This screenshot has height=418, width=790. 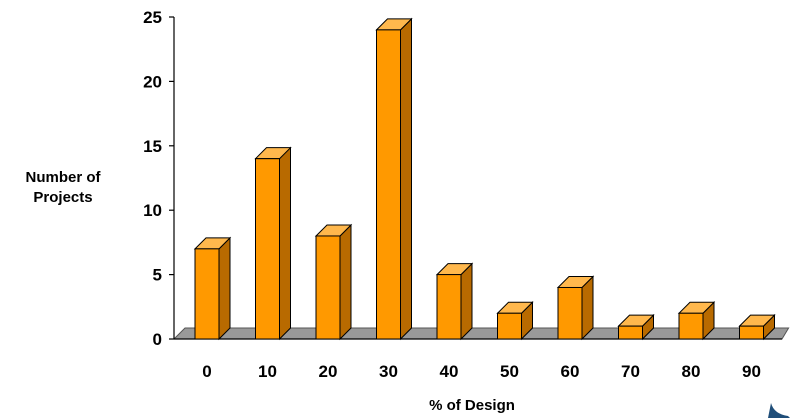 What do you see at coordinates (152, 17) in the screenshot?
I see `y-tick-label: 25` at bounding box center [152, 17].